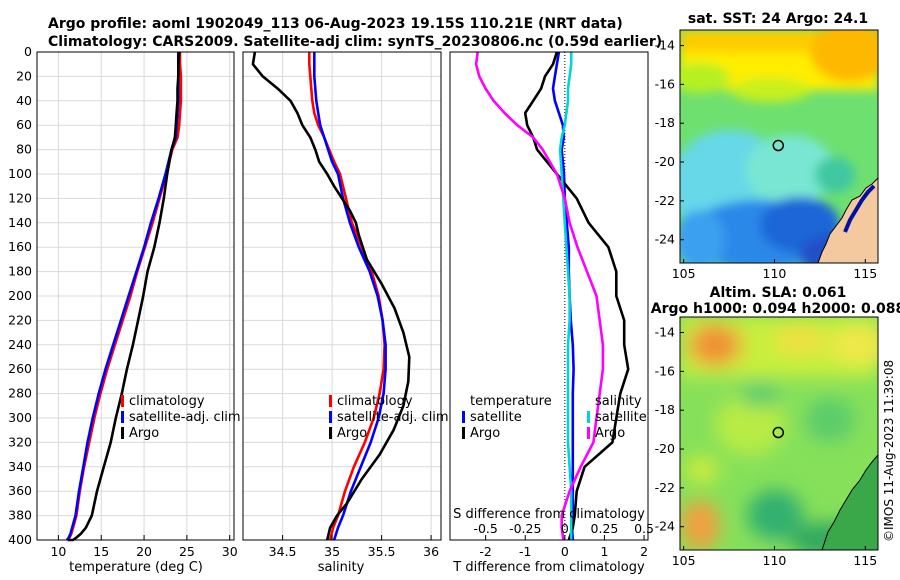 This screenshot has width=900, height=580. I want to click on xtick-label: 25, so click(187, 551).